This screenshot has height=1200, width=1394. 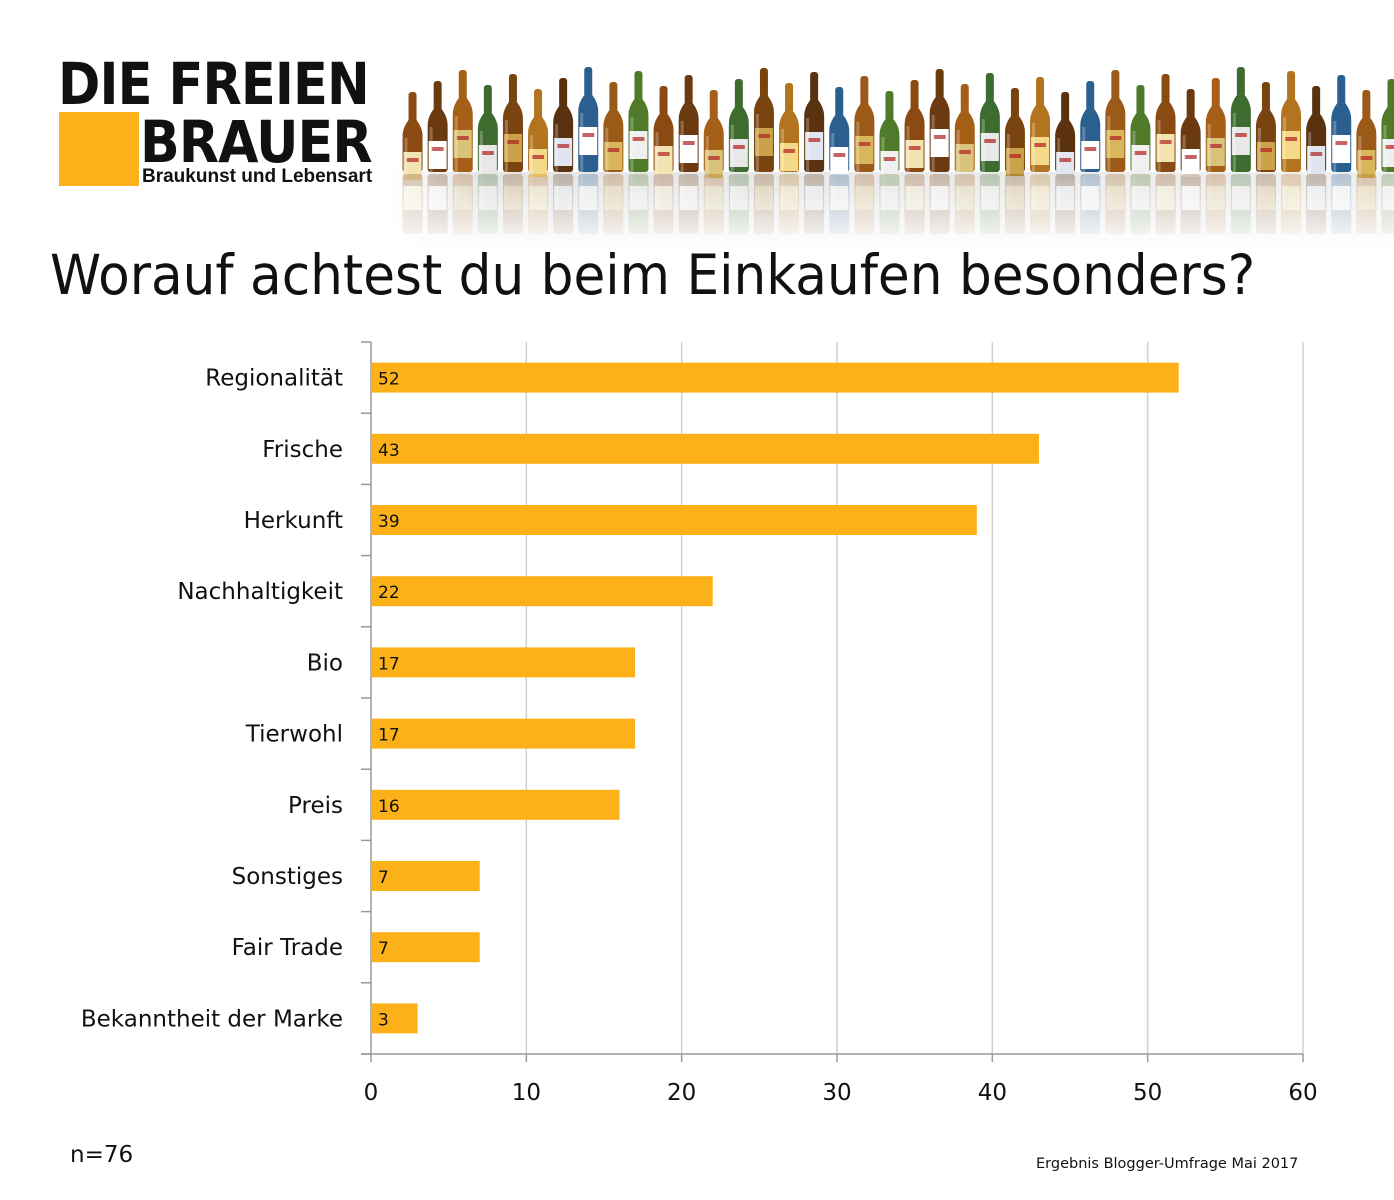 What do you see at coordinates (287, 877) in the screenshot?
I see `category-label: Sonstiges` at bounding box center [287, 877].